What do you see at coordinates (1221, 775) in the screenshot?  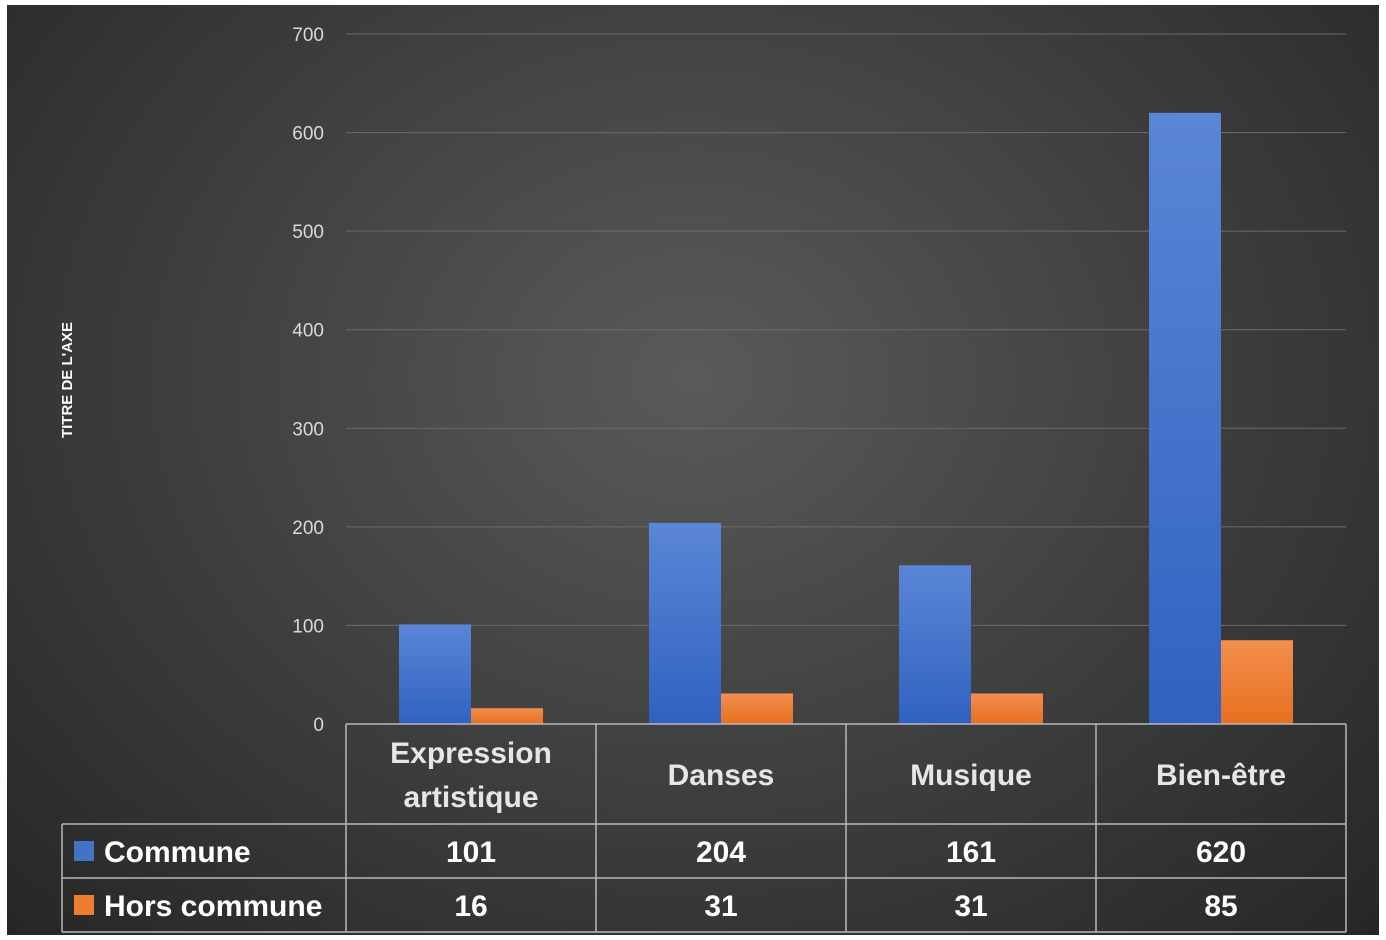 I see `x-tick-label: Bien-être` at bounding box center [1221, 775].